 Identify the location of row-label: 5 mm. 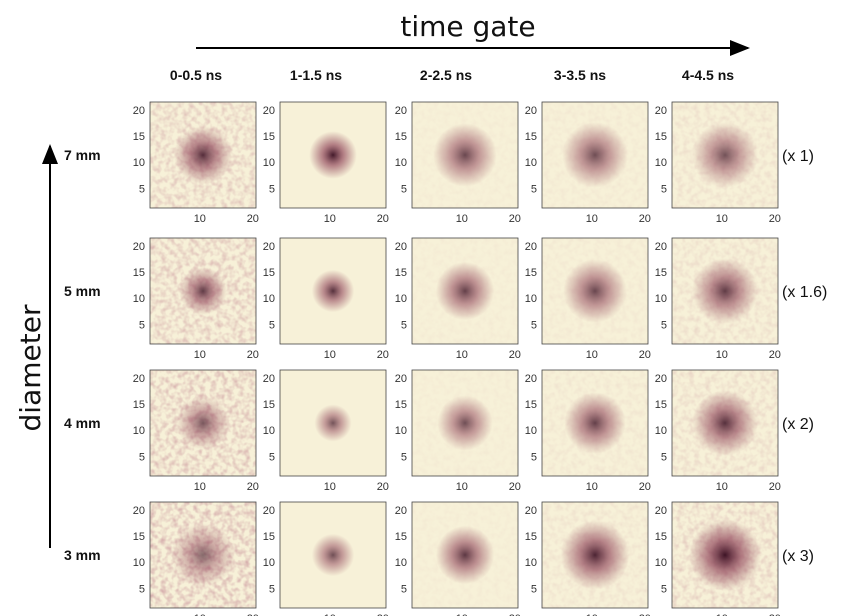
(82, 291).